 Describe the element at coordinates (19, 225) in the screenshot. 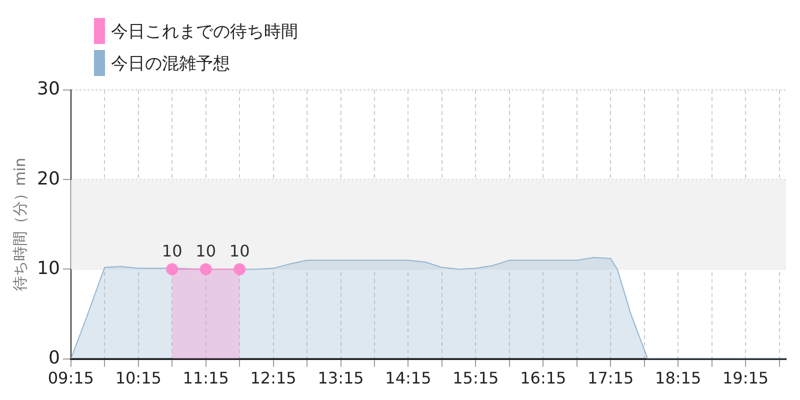

I see `y-axis-title: 待ち時間（分）min` at that location.